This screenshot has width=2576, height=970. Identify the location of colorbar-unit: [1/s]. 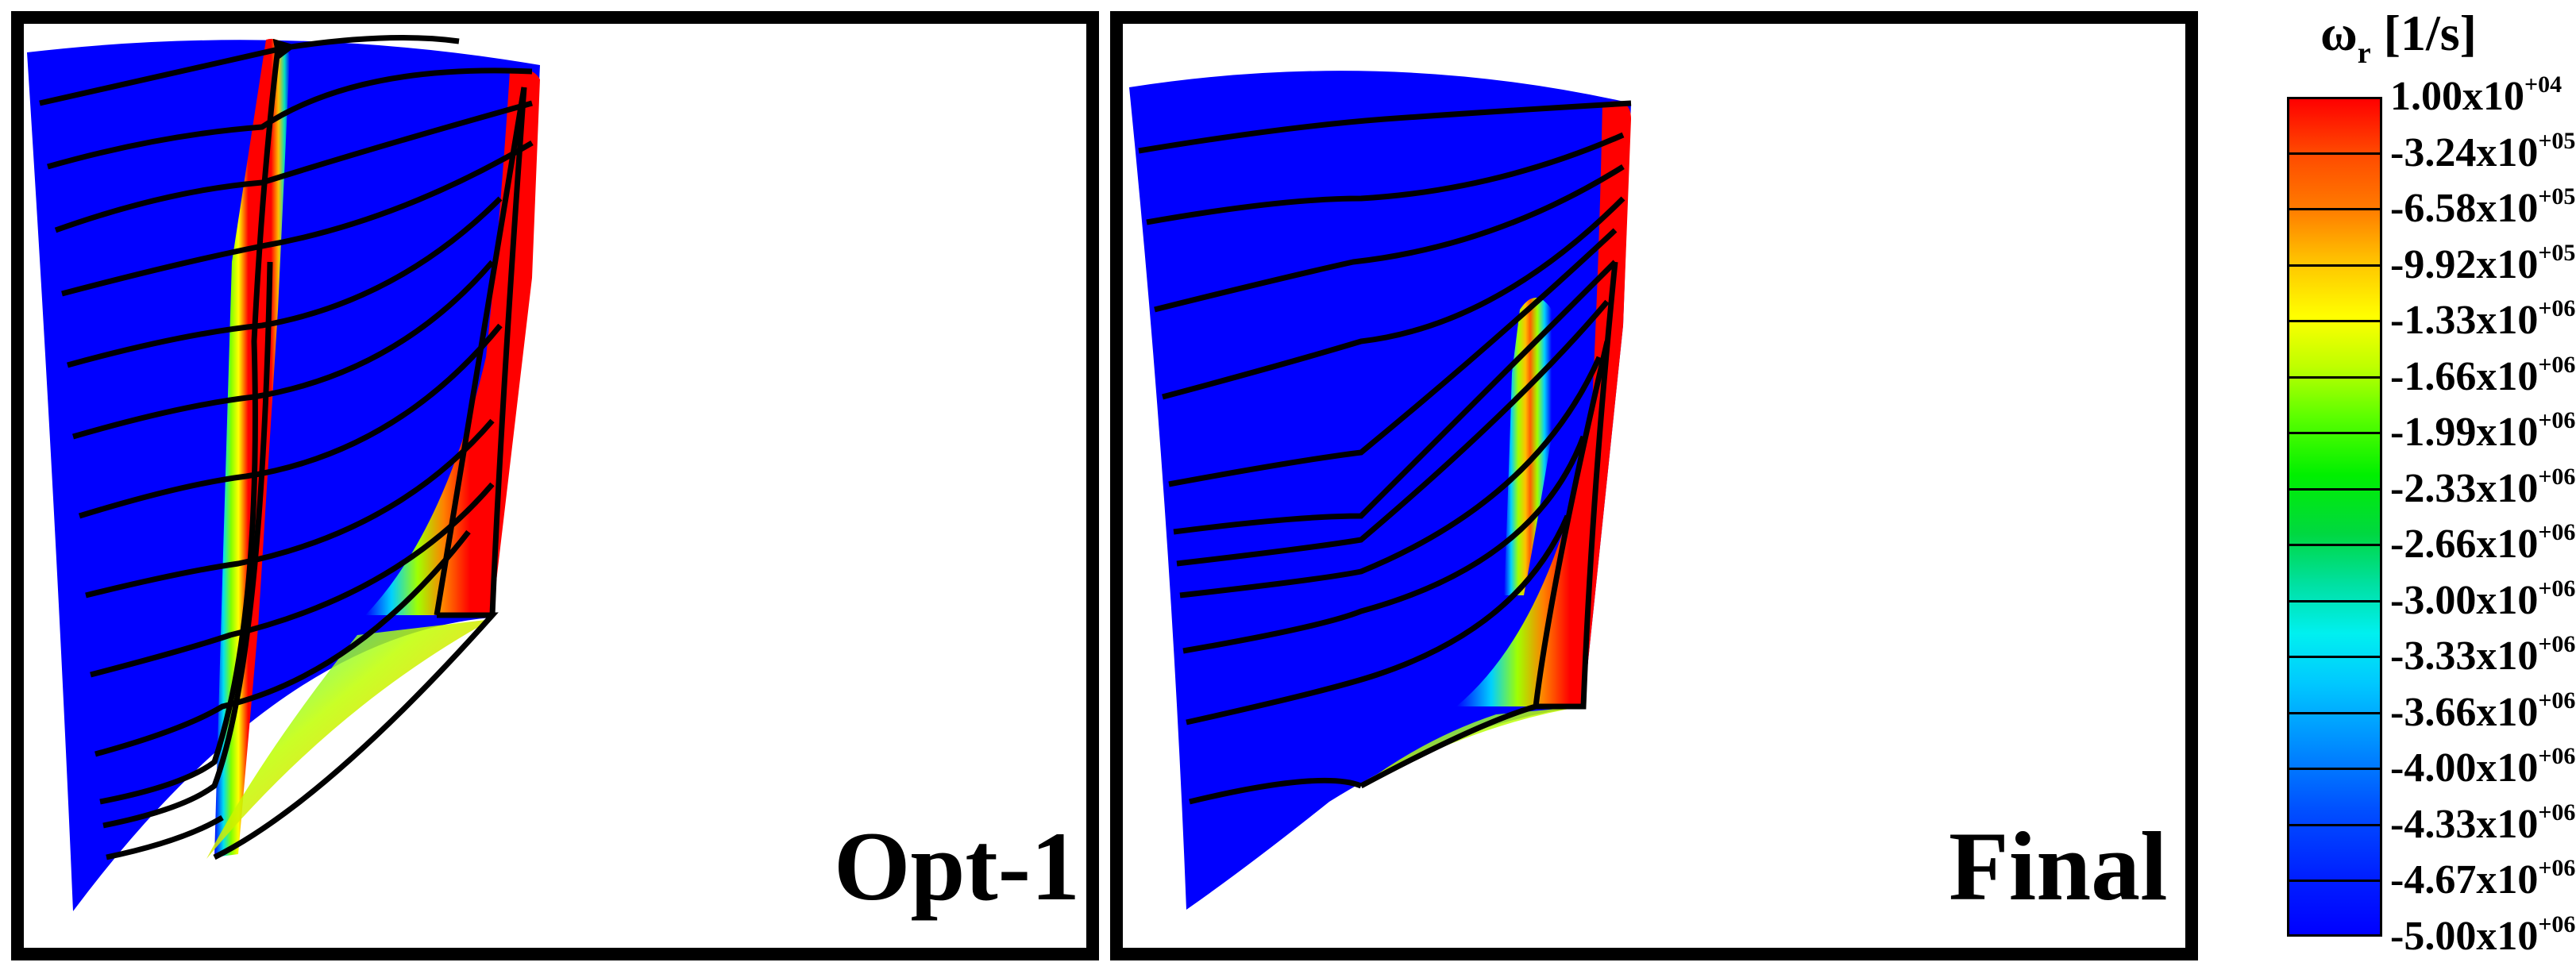
(2430, 33).